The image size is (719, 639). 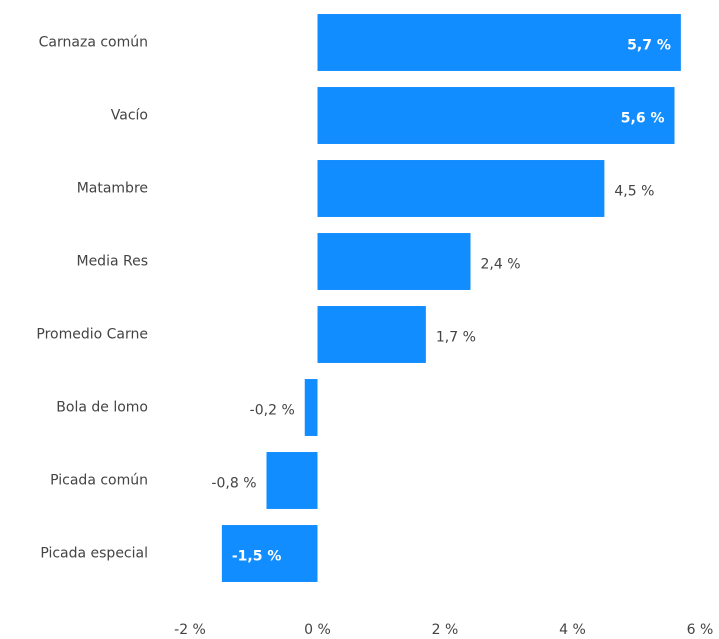 I want to click on value-label: -0,8 %, so click(x=233, y=484).